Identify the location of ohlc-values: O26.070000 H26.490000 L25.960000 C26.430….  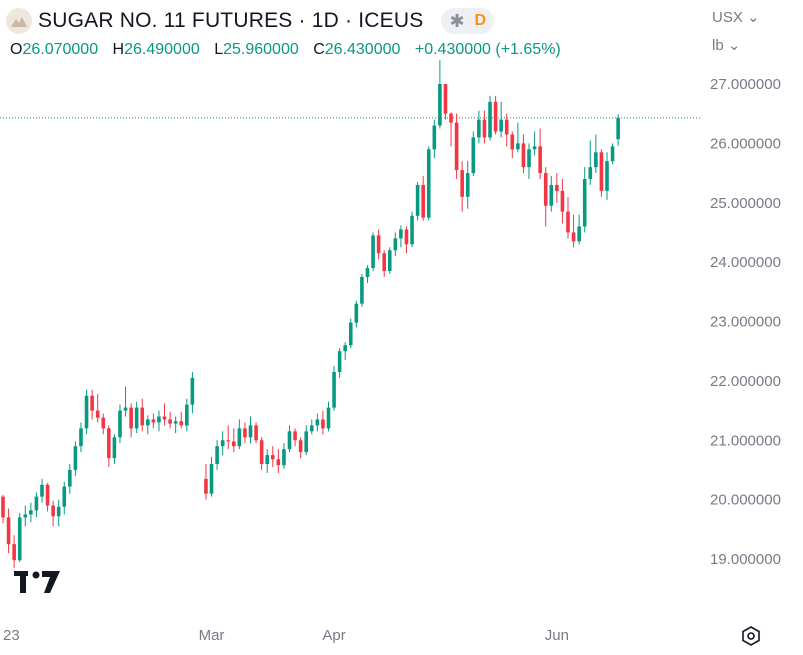
(285, 50).